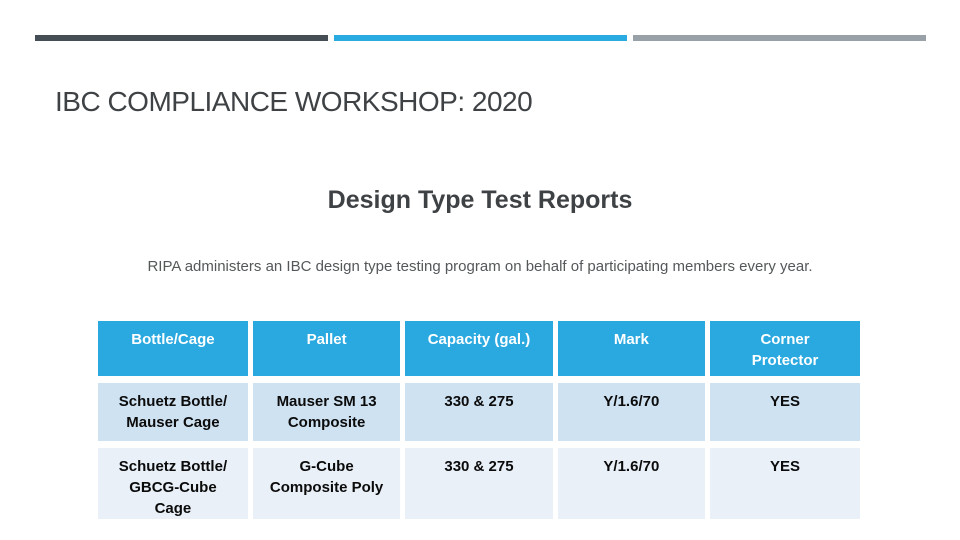  I want to click on table-header-pallet: Pallet, so click(328, 352).